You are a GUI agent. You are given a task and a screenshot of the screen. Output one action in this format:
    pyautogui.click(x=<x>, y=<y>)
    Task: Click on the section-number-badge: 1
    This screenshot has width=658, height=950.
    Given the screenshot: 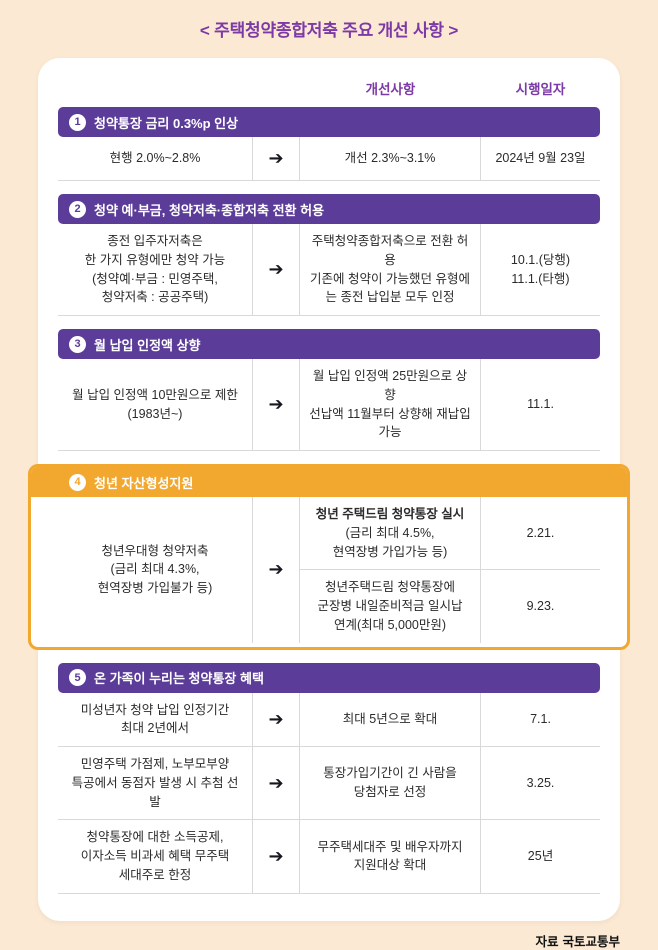 What is the action you would take?
    pyautogui.click(x=77, y=122)
    